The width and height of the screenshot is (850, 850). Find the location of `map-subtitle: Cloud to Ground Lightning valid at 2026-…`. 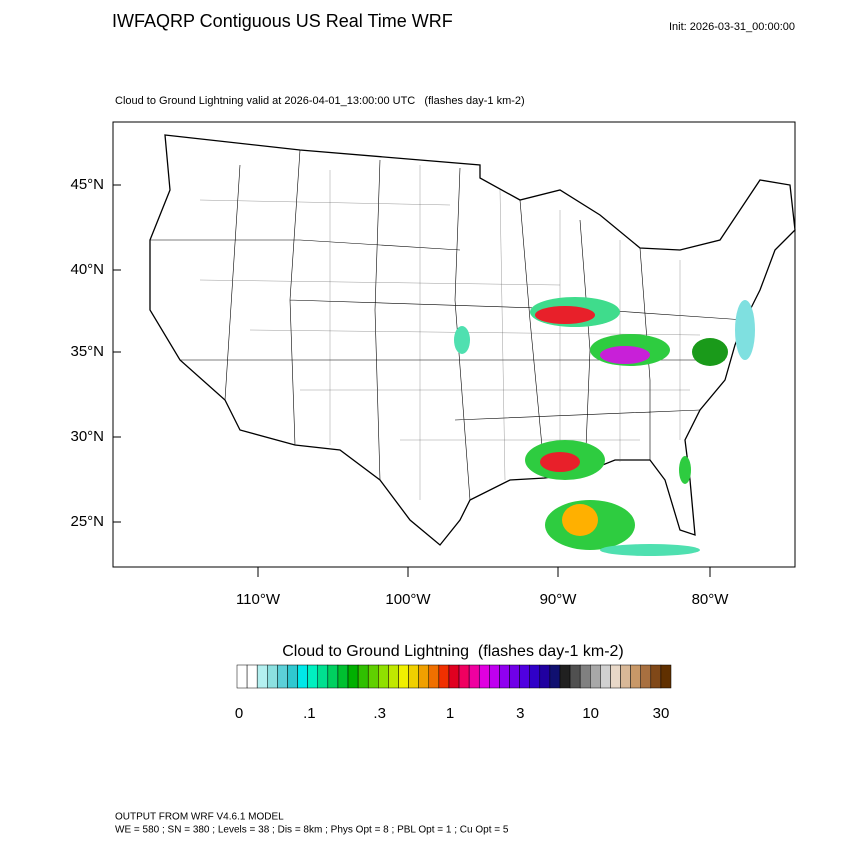

map-subtitle: Cloud to Ground Lightning valid at 2026-… is located at coordinates (320, 101).